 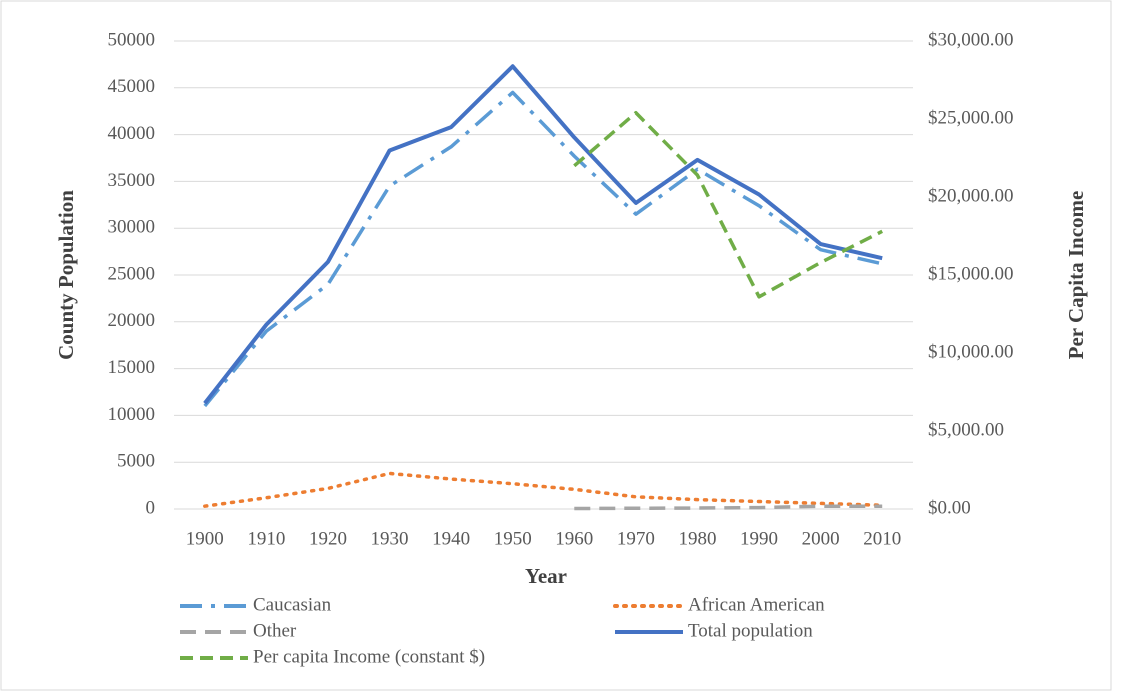 I want to click on legend-label: Per capita Income (constant $), so click(x=369, y=656).